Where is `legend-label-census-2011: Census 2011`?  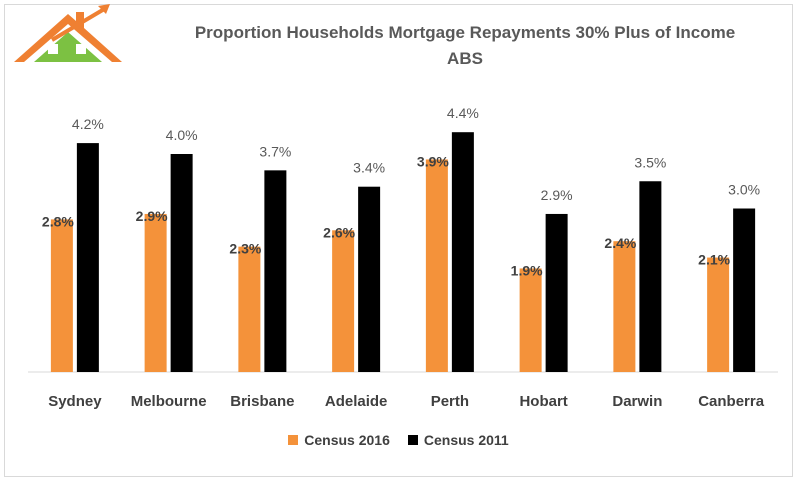
legend-label-census-2011: Census 2011 is located at coordinates (466, 440).